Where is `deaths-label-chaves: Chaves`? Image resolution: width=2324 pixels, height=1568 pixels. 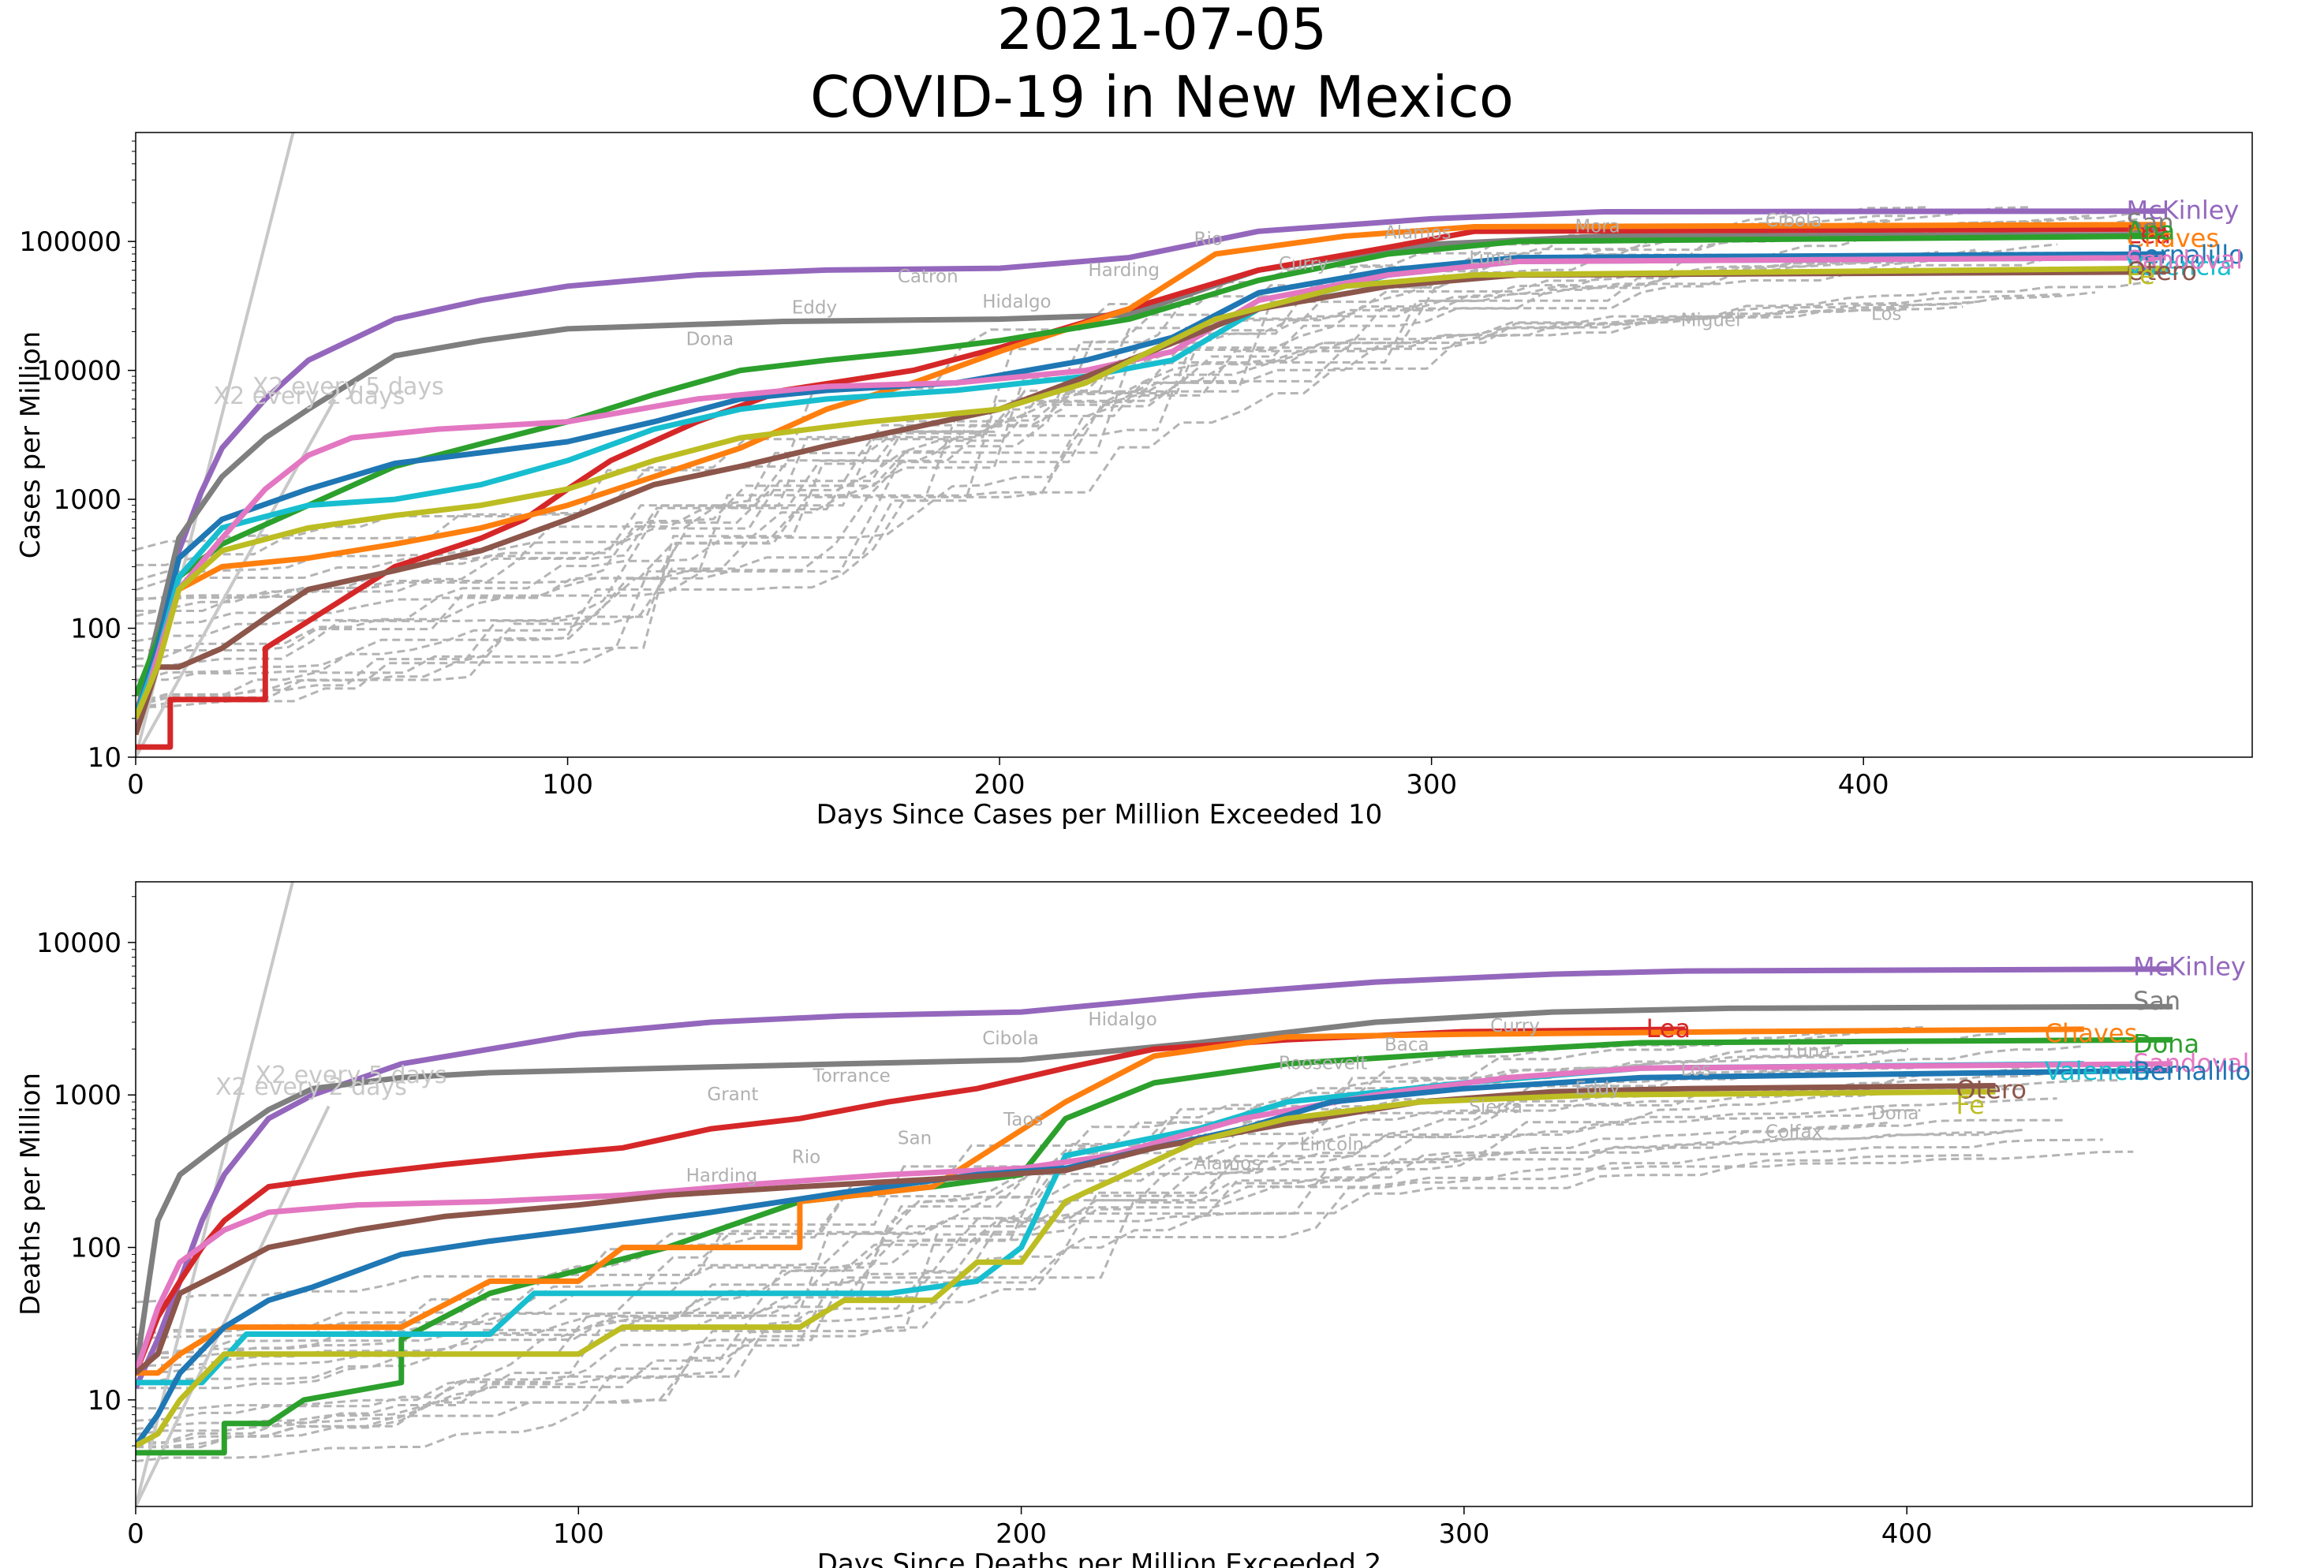 deaths-label-chaves: Chaves is located at coordinates (2092, 1033).